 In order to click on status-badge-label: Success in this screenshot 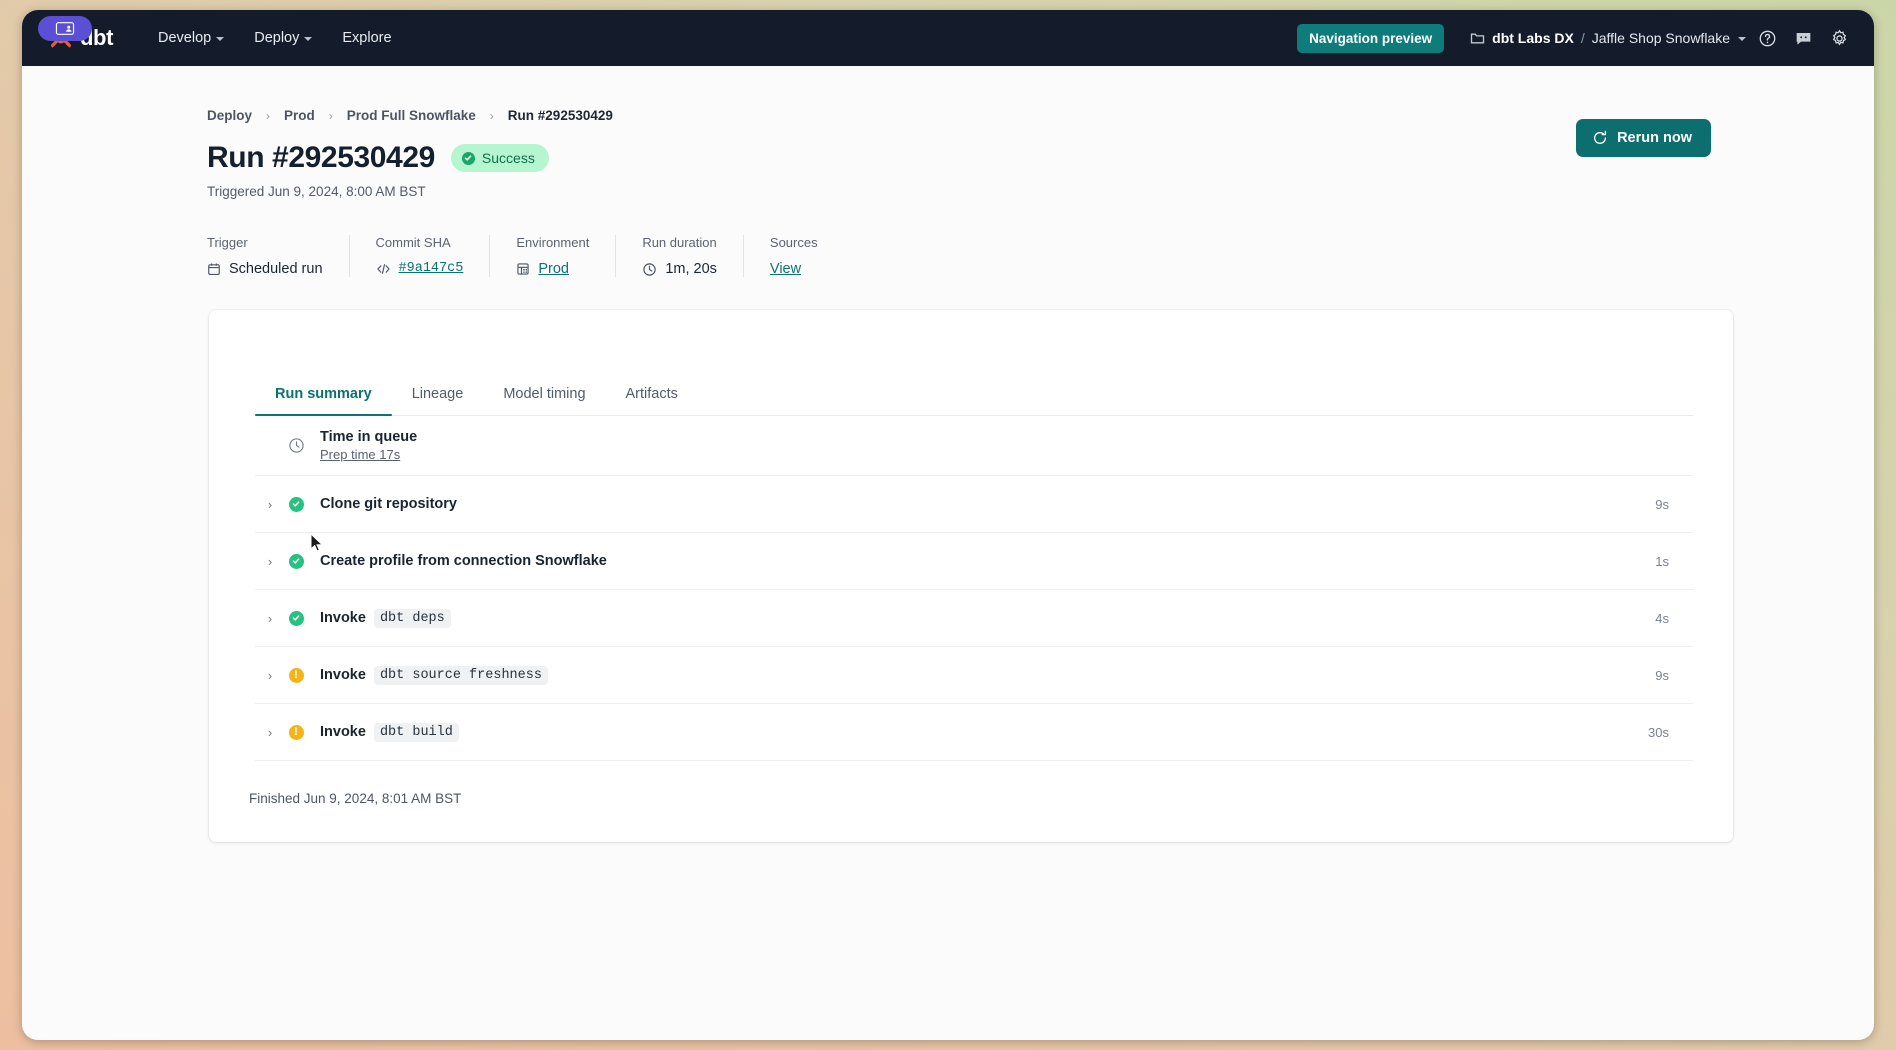, I will do `click(508, 158)`.